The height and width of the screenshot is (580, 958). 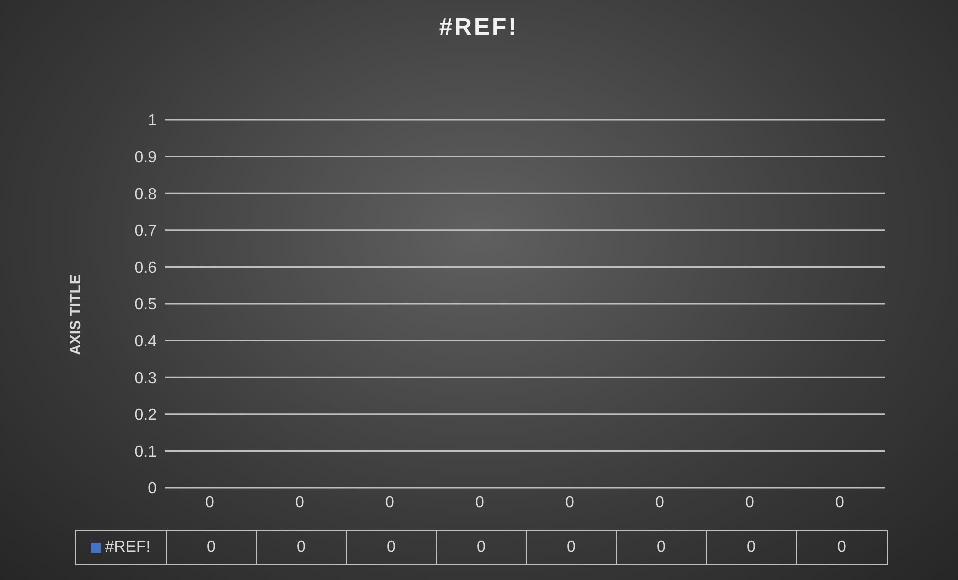 What do you see at coordinates (153, 489) in the screenshot?
I see `y-tick-label: 0` at bounding box center [153, 489].